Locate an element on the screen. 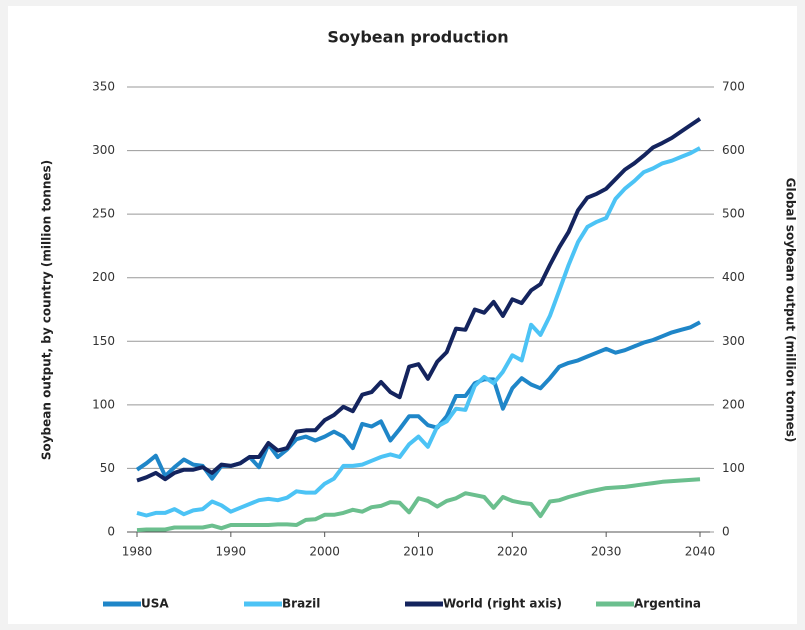 The height and width of the screenshot is (630, 805). x-tick-label: 1990 is located at coordinates (231, 552).